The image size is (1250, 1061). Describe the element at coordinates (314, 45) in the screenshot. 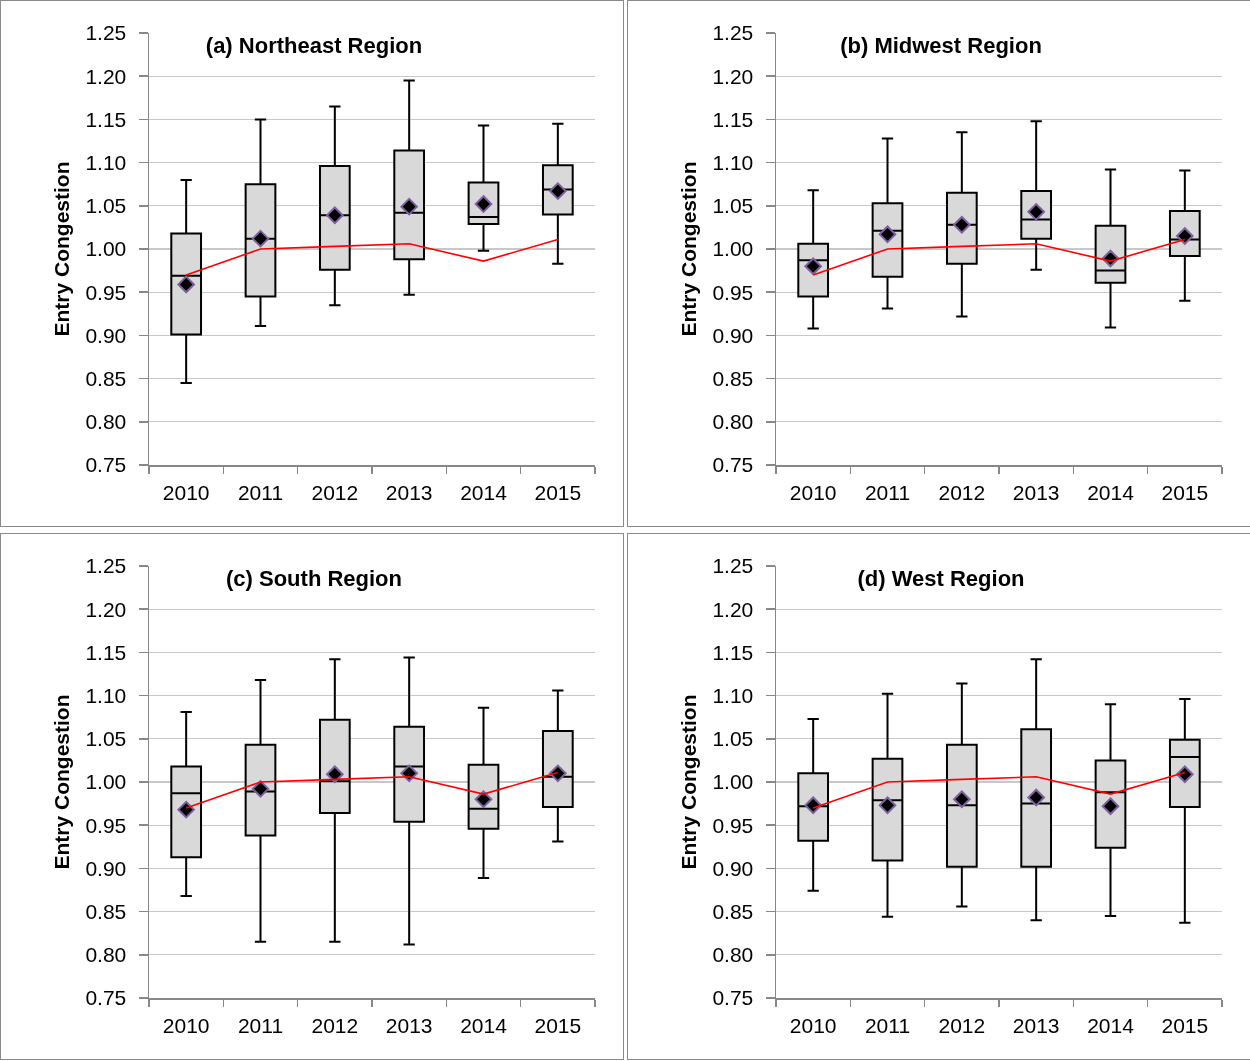

I see `chart-title: (a) Northeast Region` at that location.